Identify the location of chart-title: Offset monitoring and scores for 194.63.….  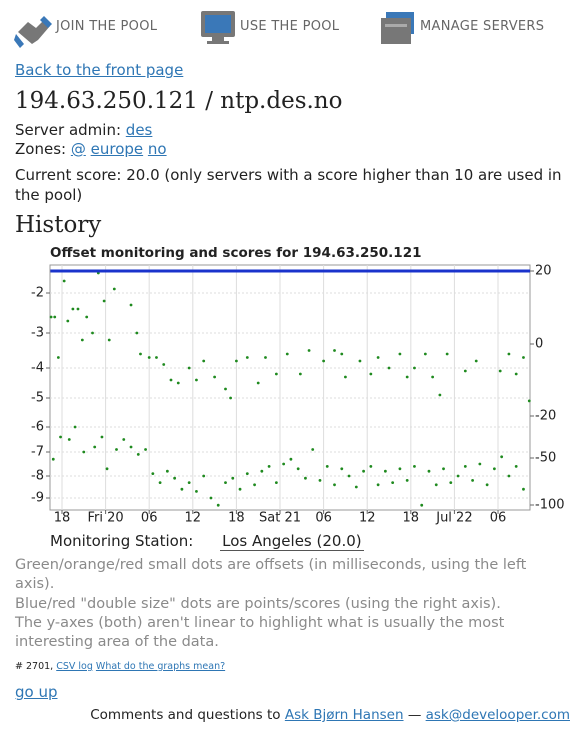
(236, 253).